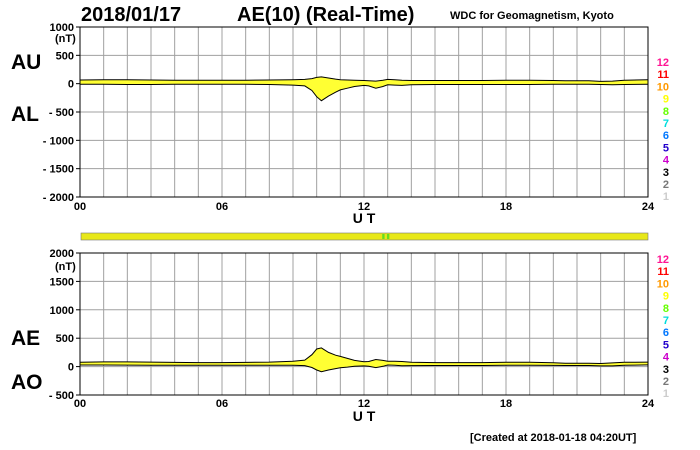 The width and height of the screenshot is (700, 450). I want to click on y-tick-label: 2000, so click(62, 254).